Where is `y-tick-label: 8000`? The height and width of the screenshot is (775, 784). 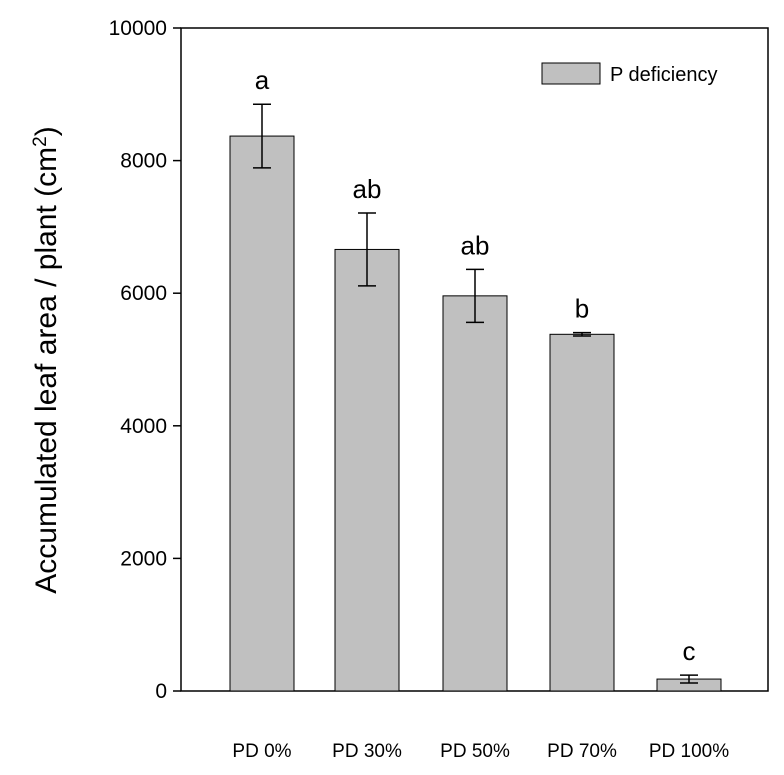 y-tick-label: 8000 is located at coordinates (143, 161).